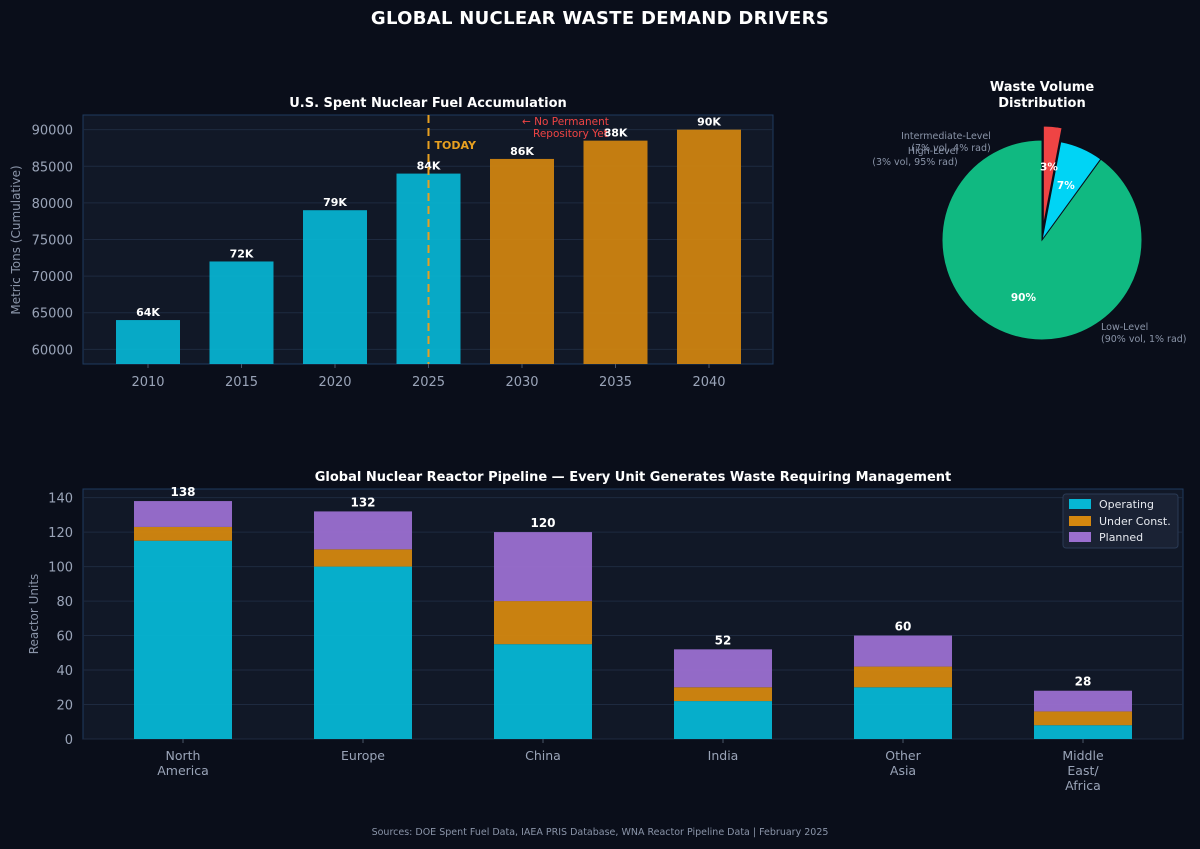  Describe the element at coordinates (52, 167) in the screenshot. I see `spent-fuel-y-tick: 85000` at that location.